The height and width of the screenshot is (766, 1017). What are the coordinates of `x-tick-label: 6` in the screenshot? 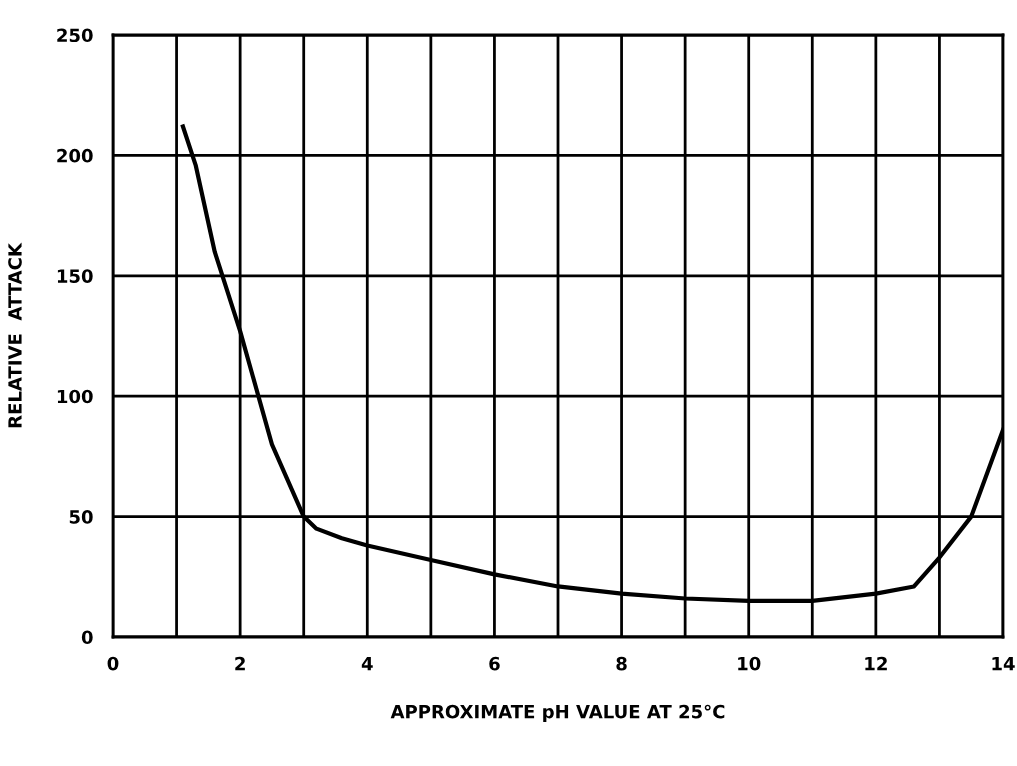 It's located at (494, 663).